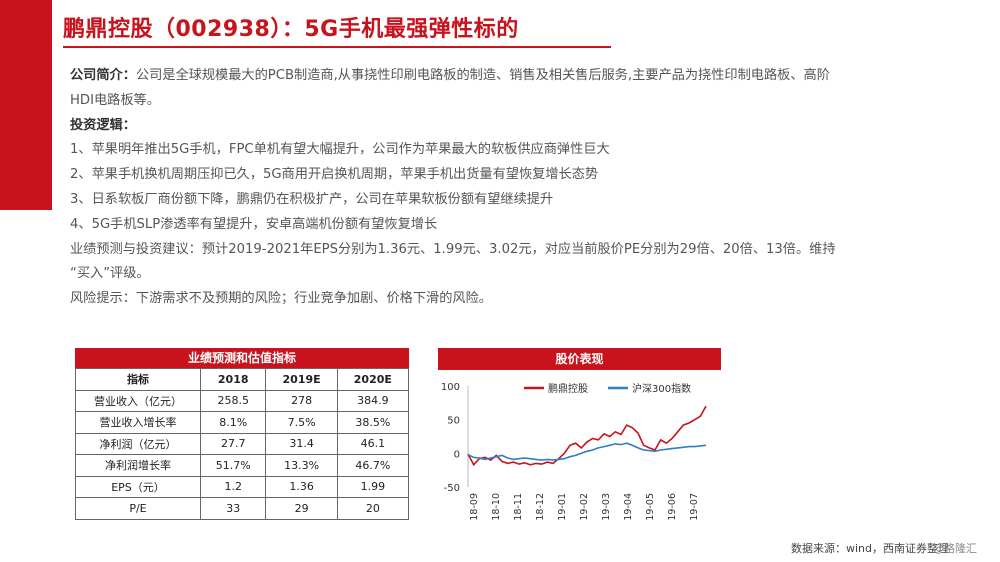 Image resolution: width=1000 pixels, height=562 pixels. Describe the element at coordinates (103, 75) in the screenshot. I see `intro-label: 公司简介：` at that location.